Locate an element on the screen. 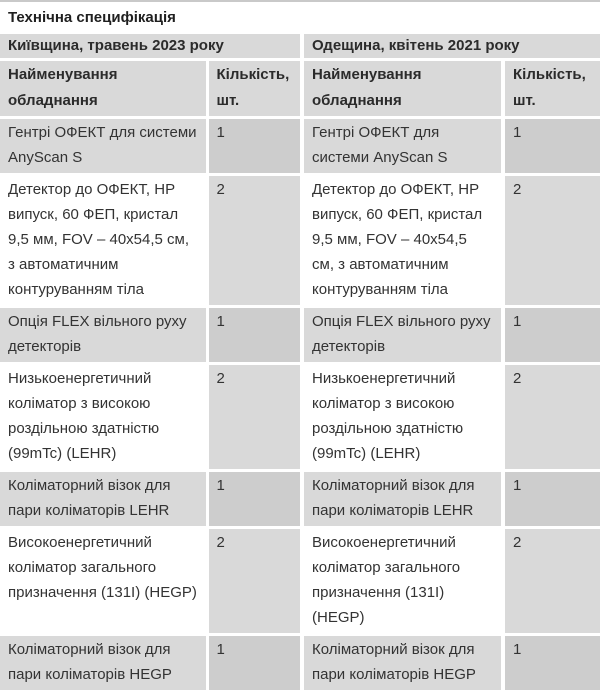  column-header-qty-odesa: Кількість, шт. is located at coordinates (551, 89).